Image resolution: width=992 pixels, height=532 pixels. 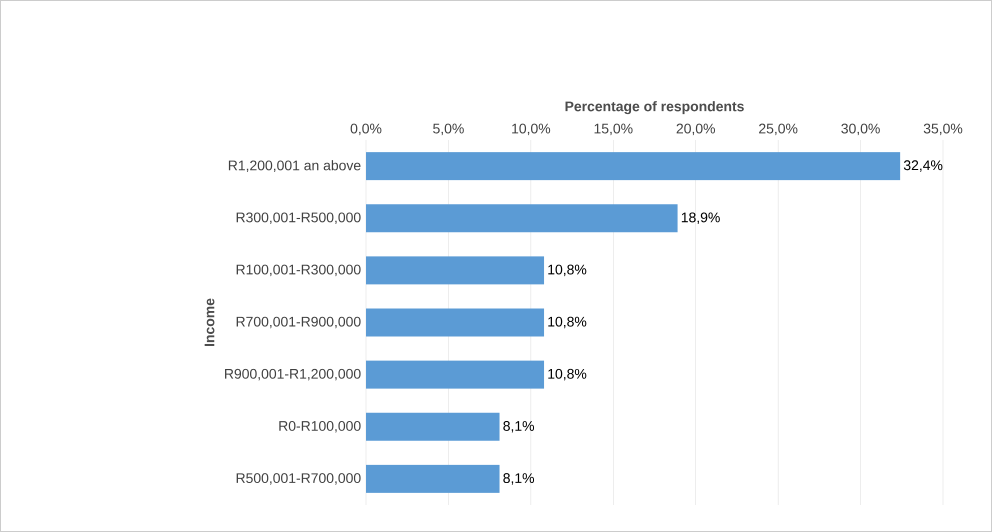 I want to click on y-tick-label: R500,001-R700,000, so click(x=298, y=479).